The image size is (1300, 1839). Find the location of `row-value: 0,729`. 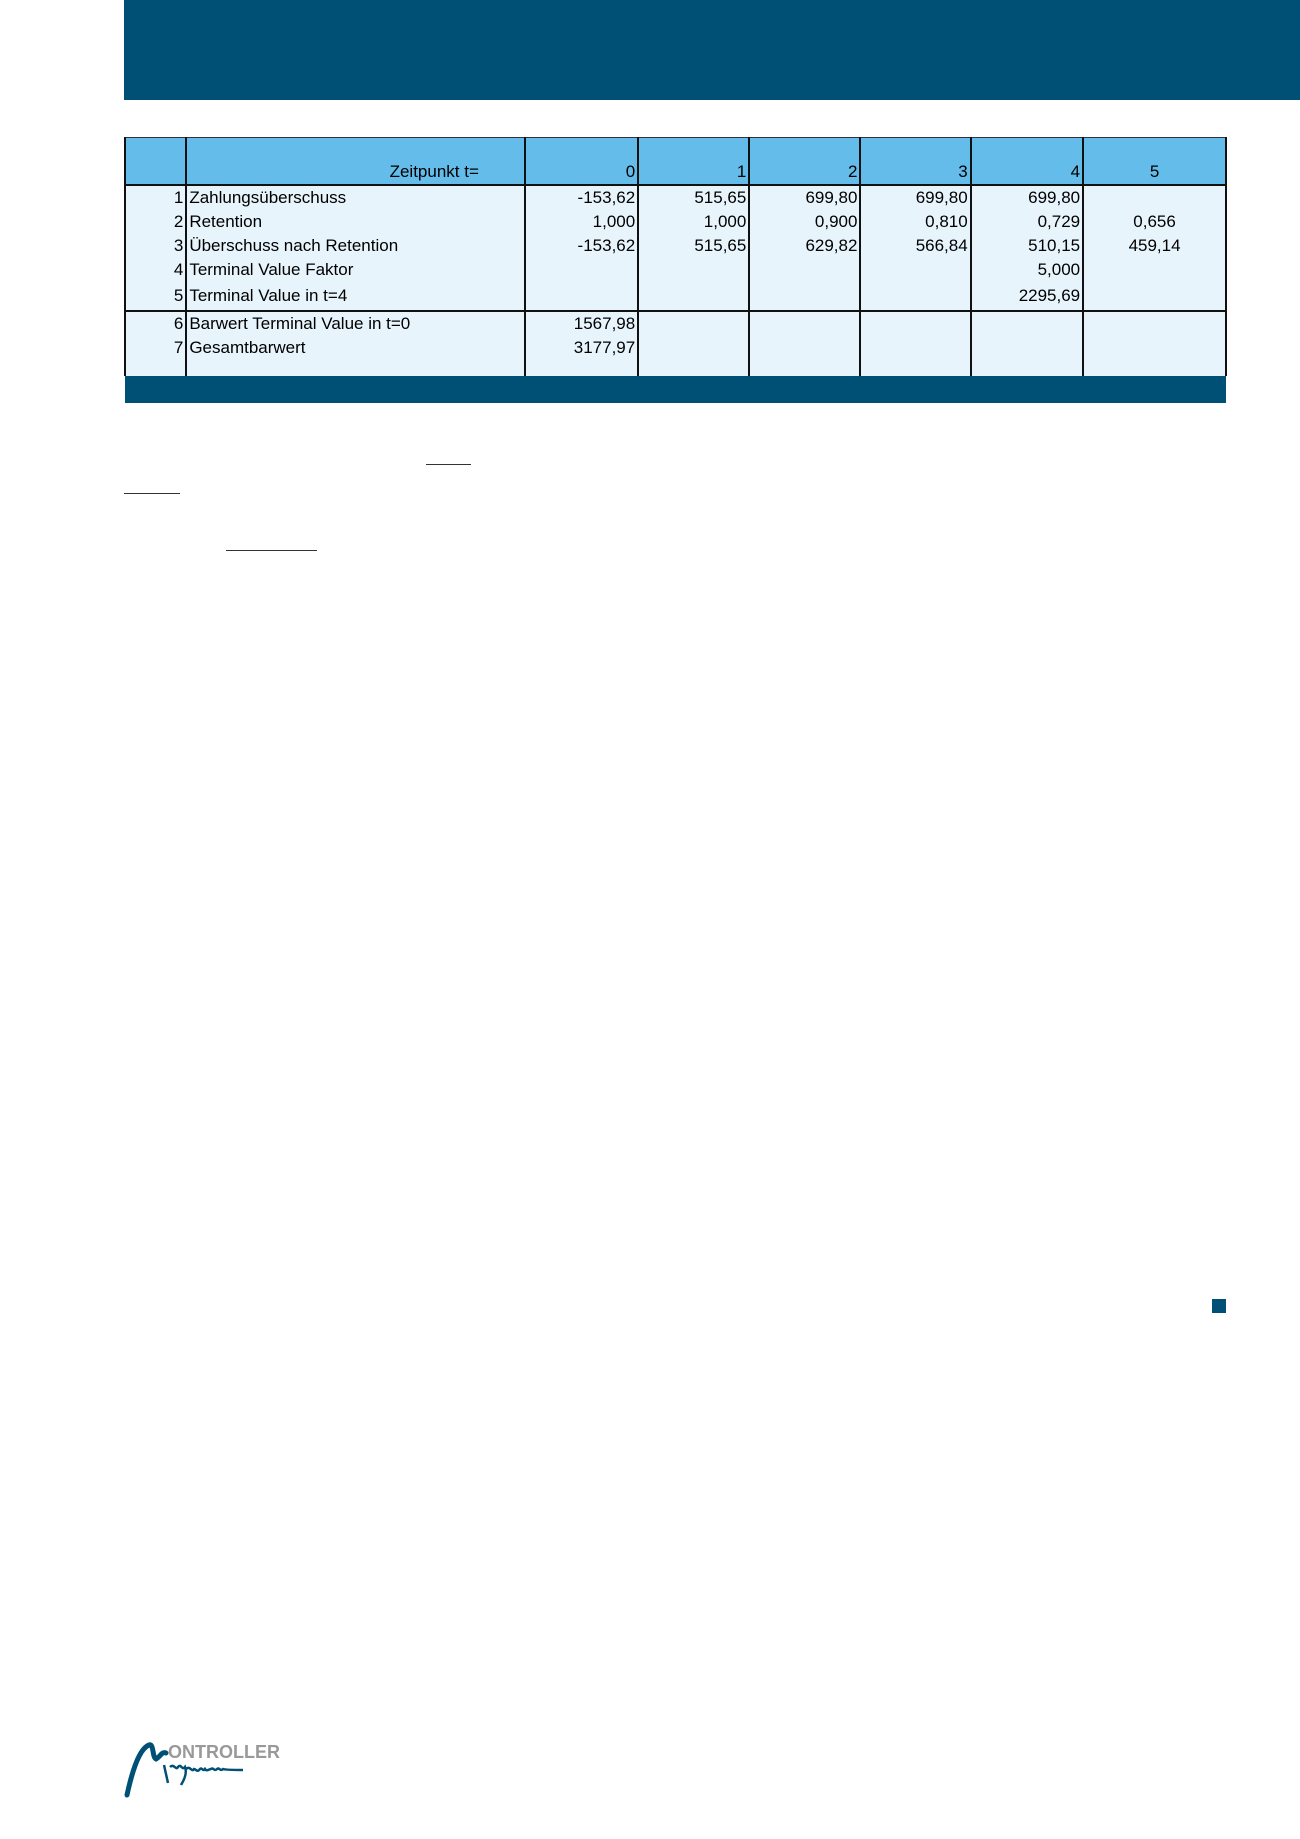

row-value: 0,729 is located at coordinates (1027, 222).